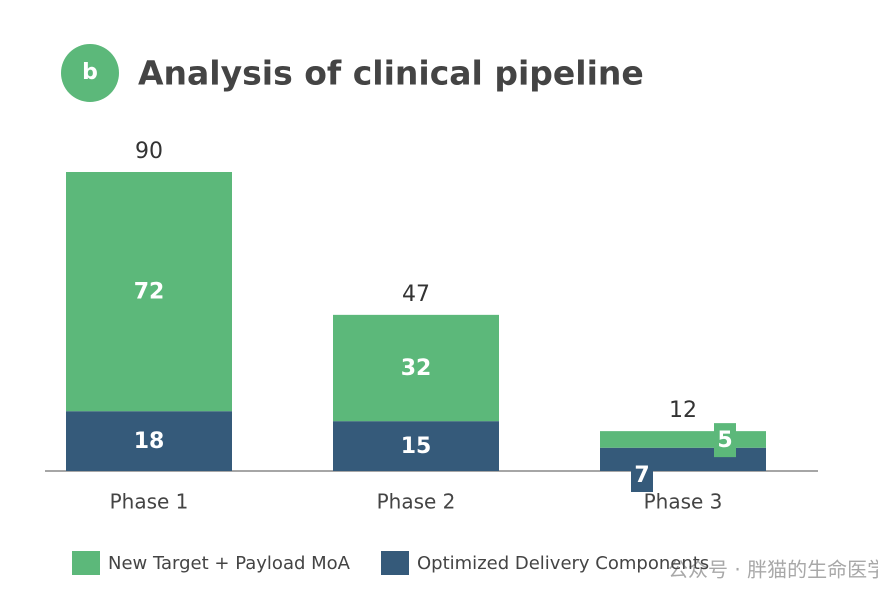  What do you see at coordinates (149, 502) in the screenshot?
I see `x-tick-label: Phase 1` at bounding box center [149, 502].